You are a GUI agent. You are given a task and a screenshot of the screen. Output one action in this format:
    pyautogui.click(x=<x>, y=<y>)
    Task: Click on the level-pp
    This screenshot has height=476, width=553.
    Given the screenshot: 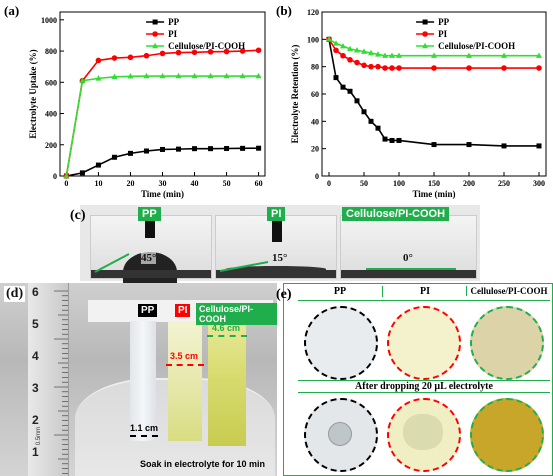 What is the action you would take?
    pyautogui.click(x=144, y=436)
    